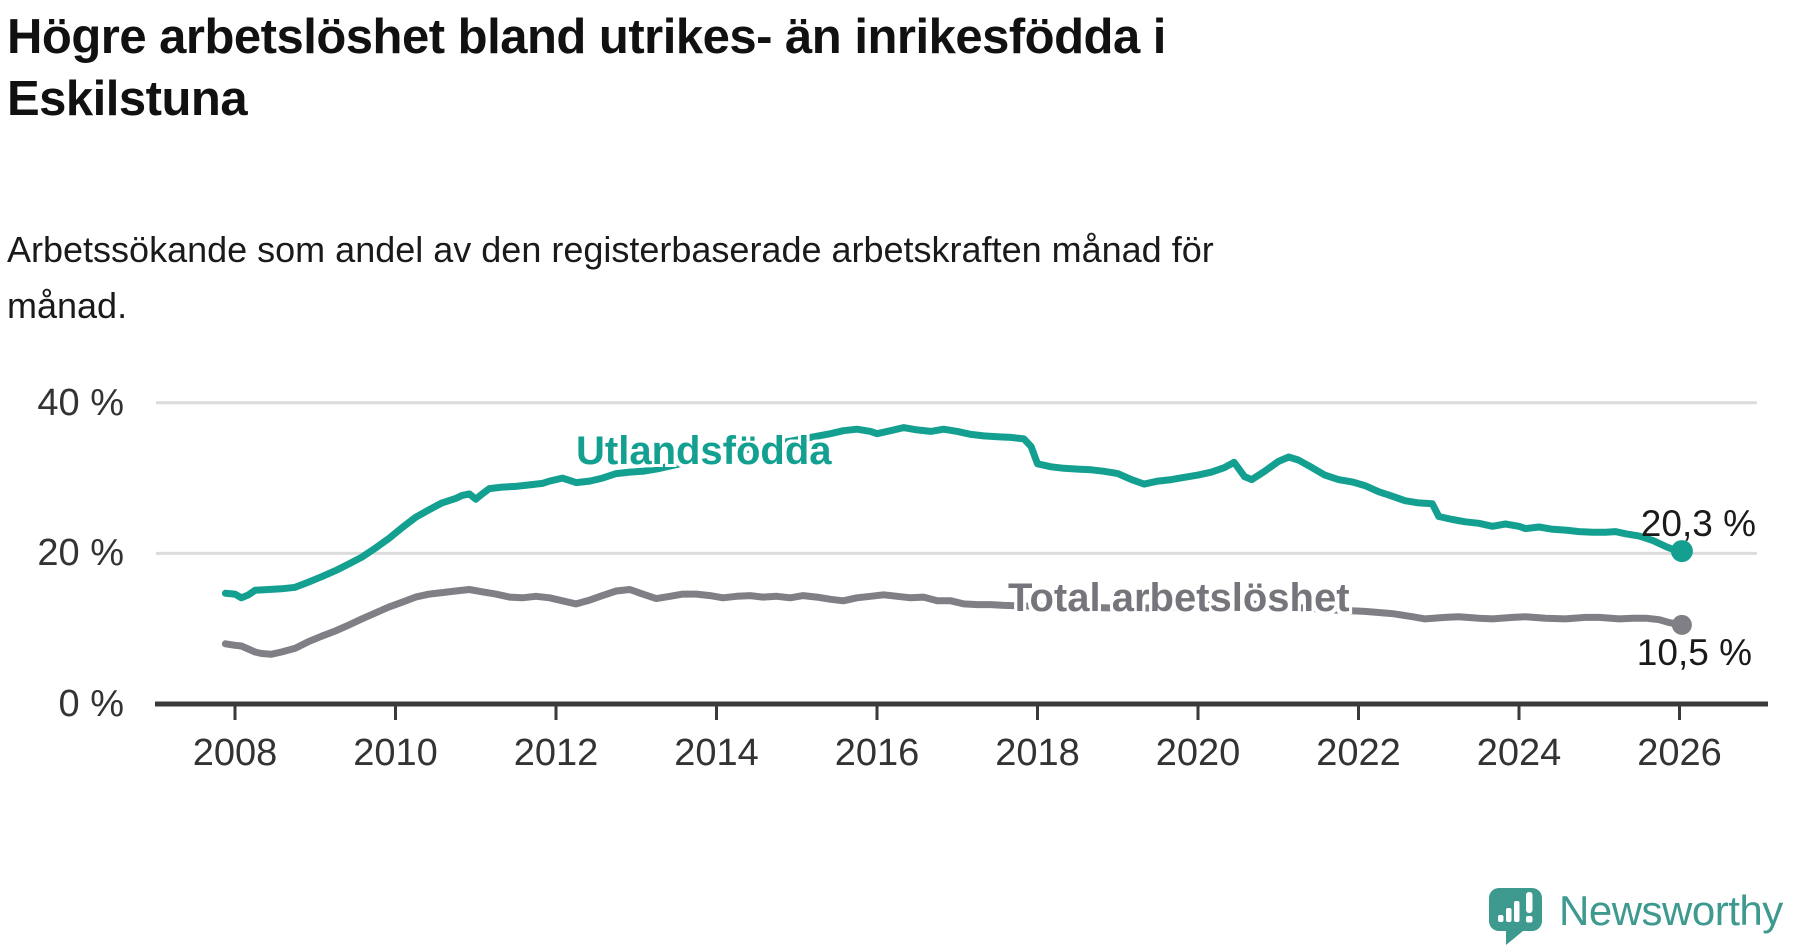  Describe the element at coordinates (1694, 652) in the screenshot. I see `end-value-label-total: 10,5 %` at that location.